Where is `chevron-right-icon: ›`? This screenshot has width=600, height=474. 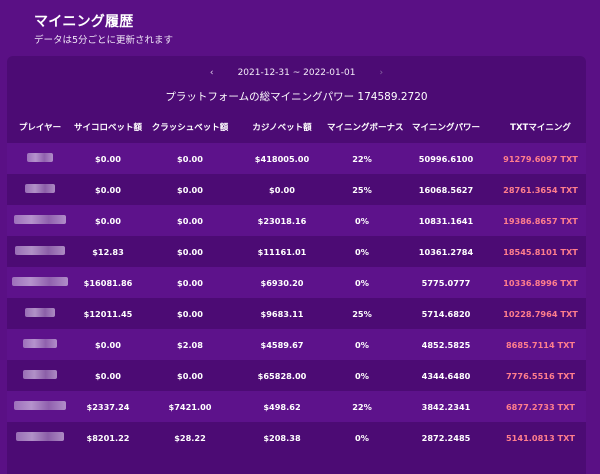 chevron-right-icon: › is located at coordinates (381, 73).